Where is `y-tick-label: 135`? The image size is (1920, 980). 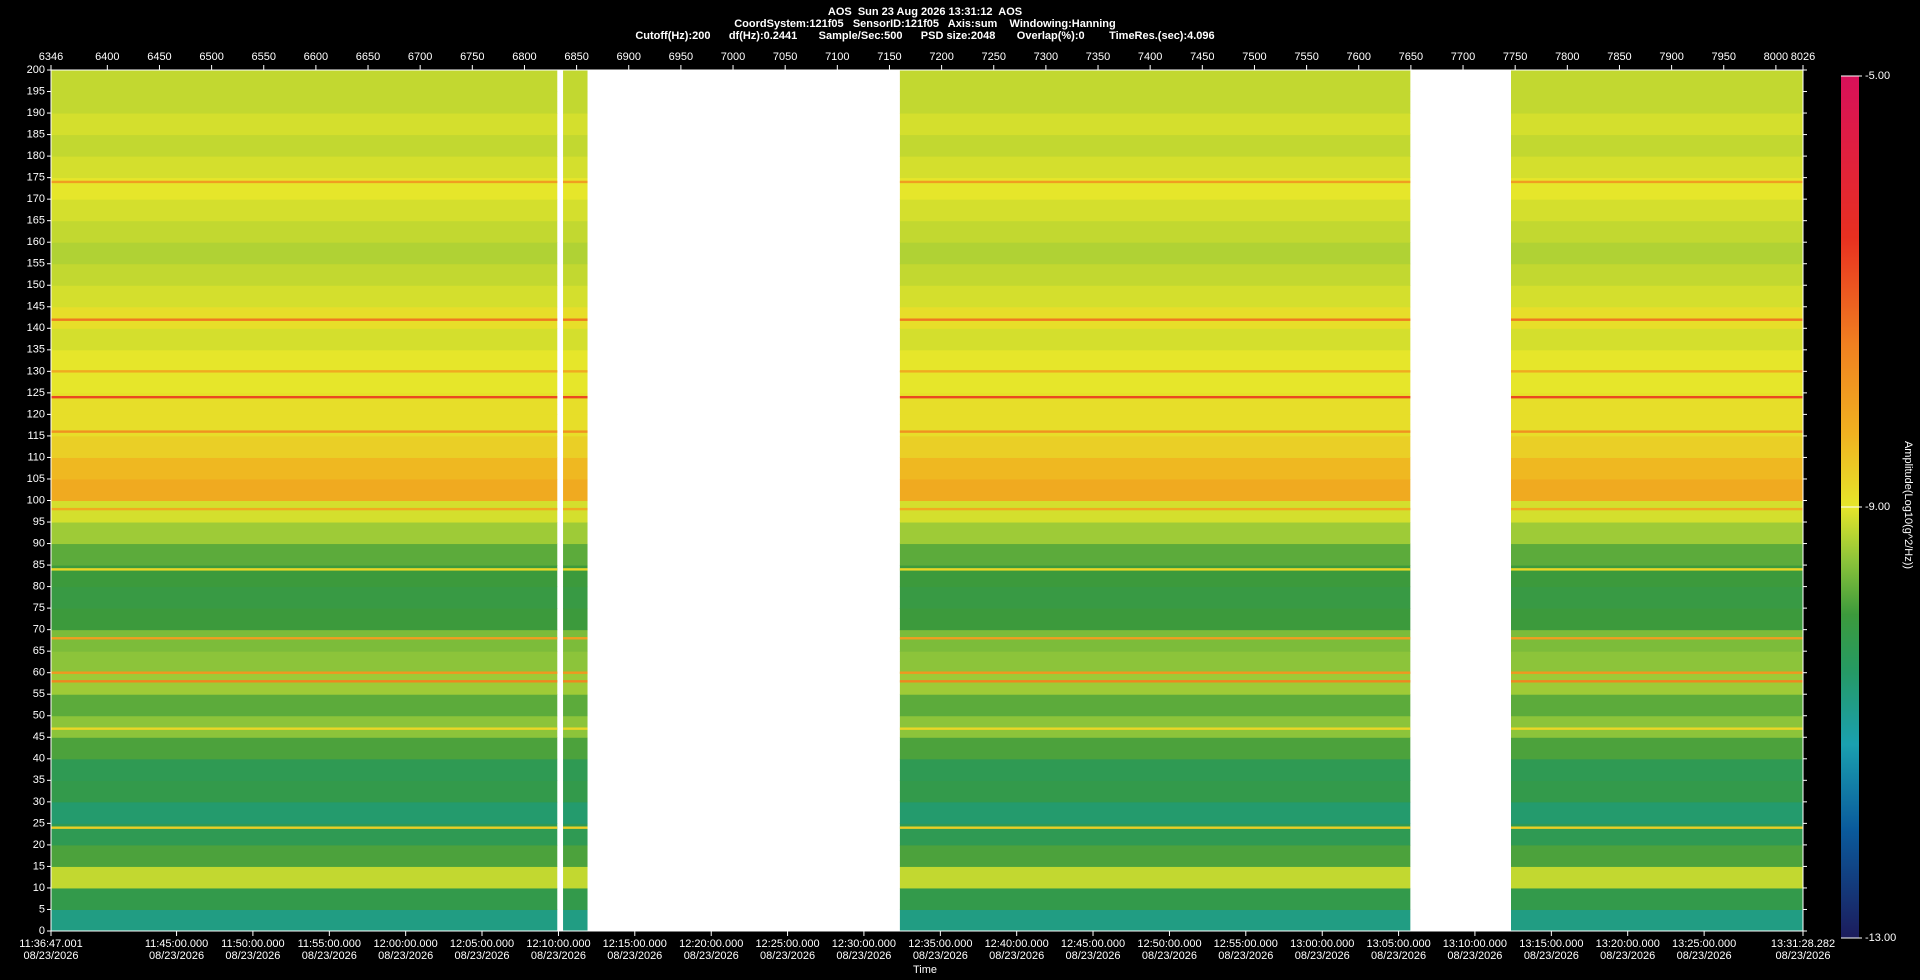
y-tick-label: 135 is located at coordinates (36, 350).